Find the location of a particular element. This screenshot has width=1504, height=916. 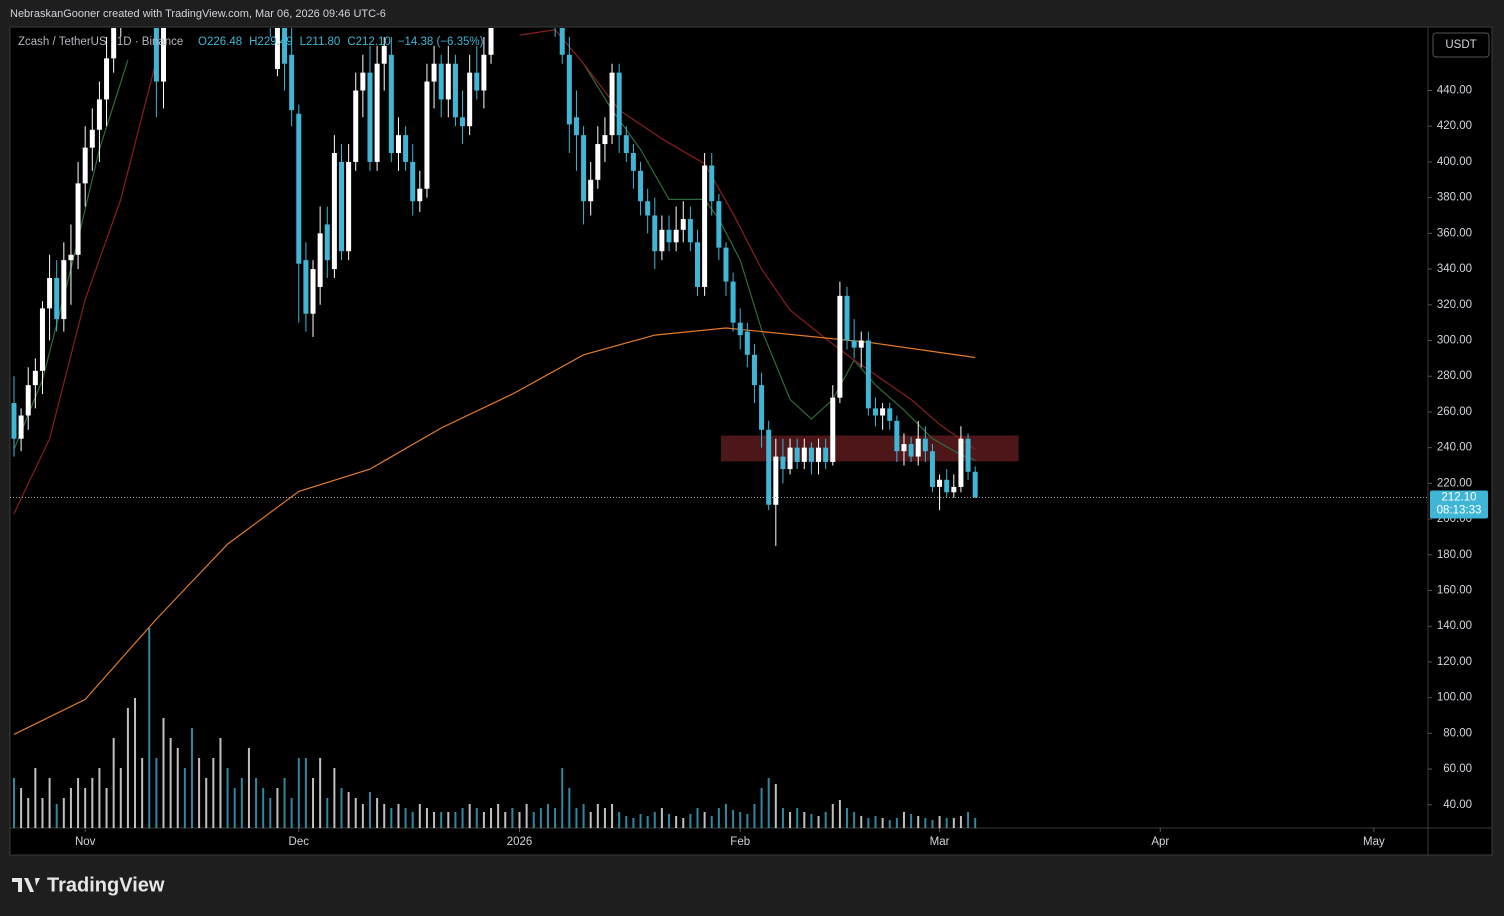

y-tick-label: 380.00 is located at coordinates (1454, 198).